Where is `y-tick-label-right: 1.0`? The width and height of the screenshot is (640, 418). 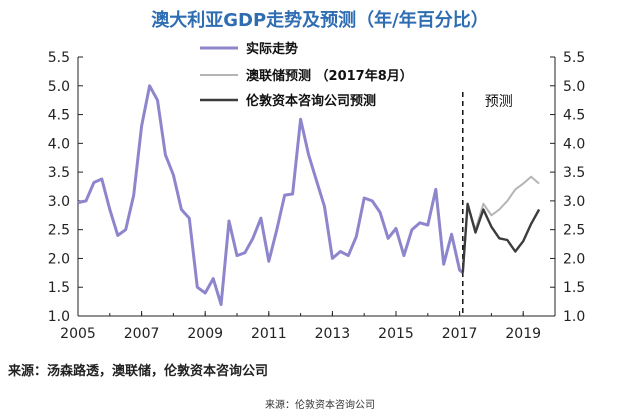
y-tick-label-right: 1.0 is located at coordinates (574, 317).